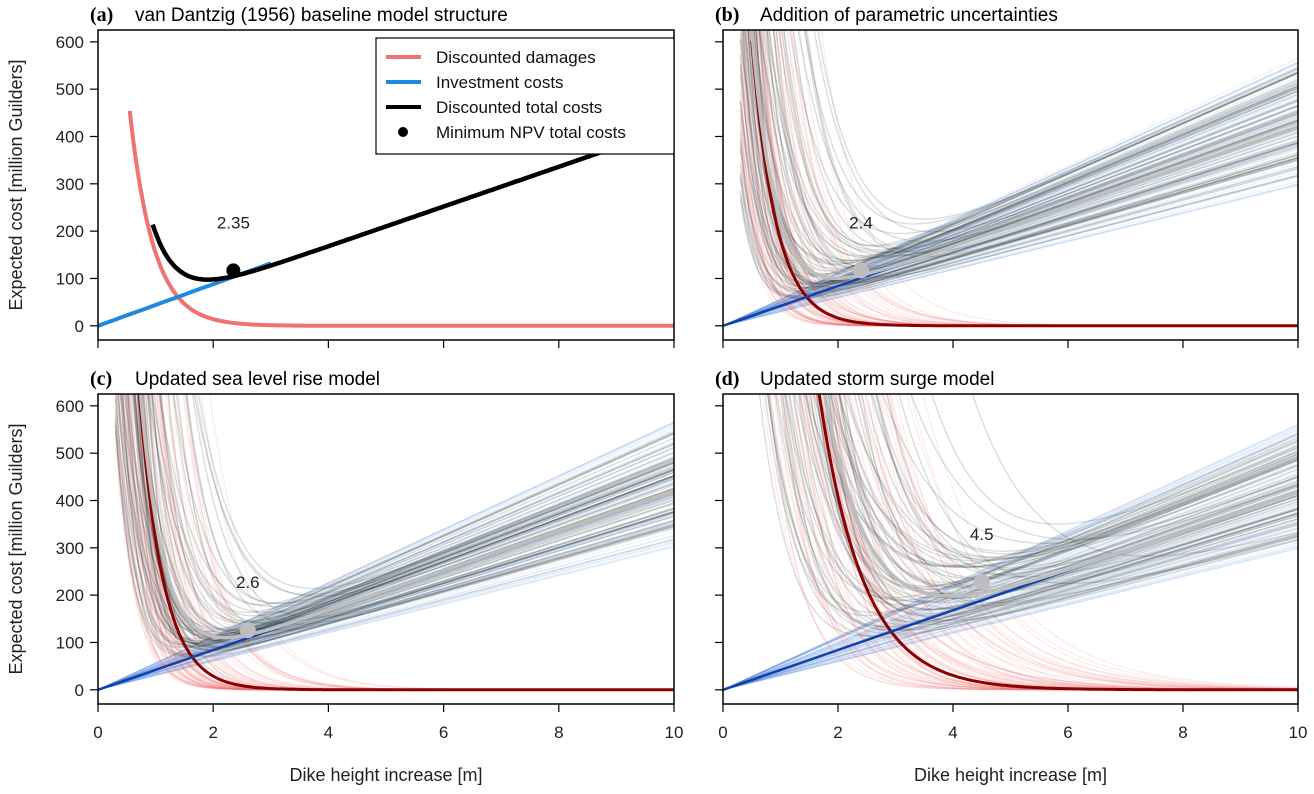 This screenshot has width=1314, height=794. What do you see at coordinates (101, 15) in the screenshot?
I see `panel-letter: (a)` at bounding box center [101, 15].